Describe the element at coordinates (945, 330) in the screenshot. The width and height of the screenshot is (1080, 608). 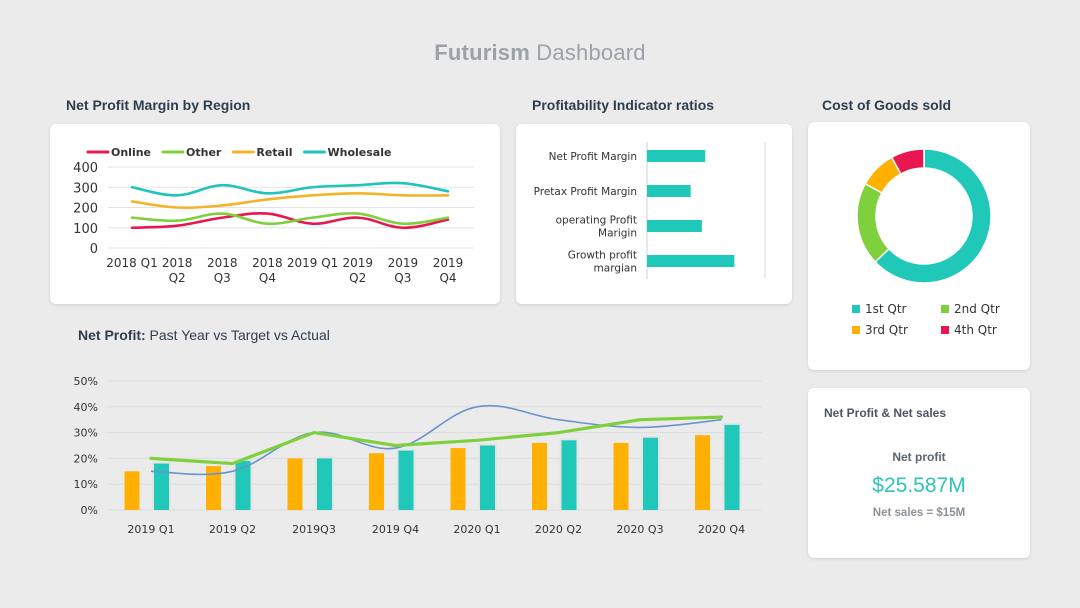
I see `donut-legend-swatch-4th-qtr` at that location.